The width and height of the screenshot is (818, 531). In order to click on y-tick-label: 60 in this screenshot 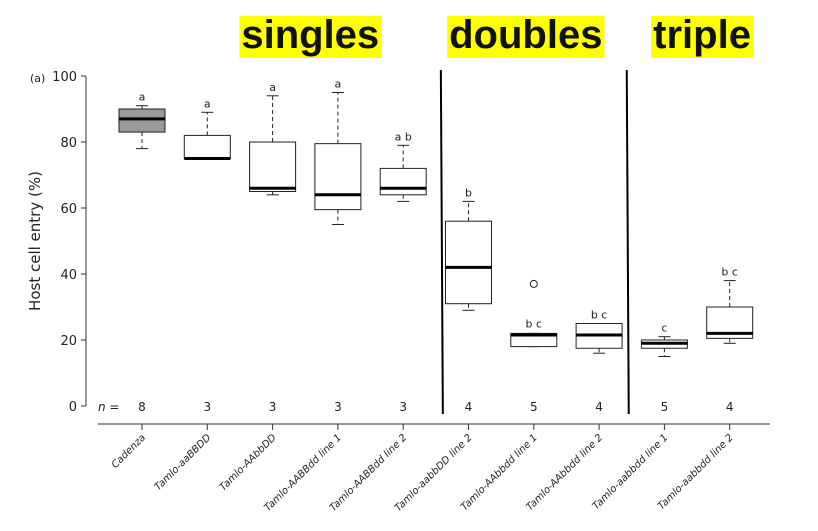, I will do `click(68, 209)`.